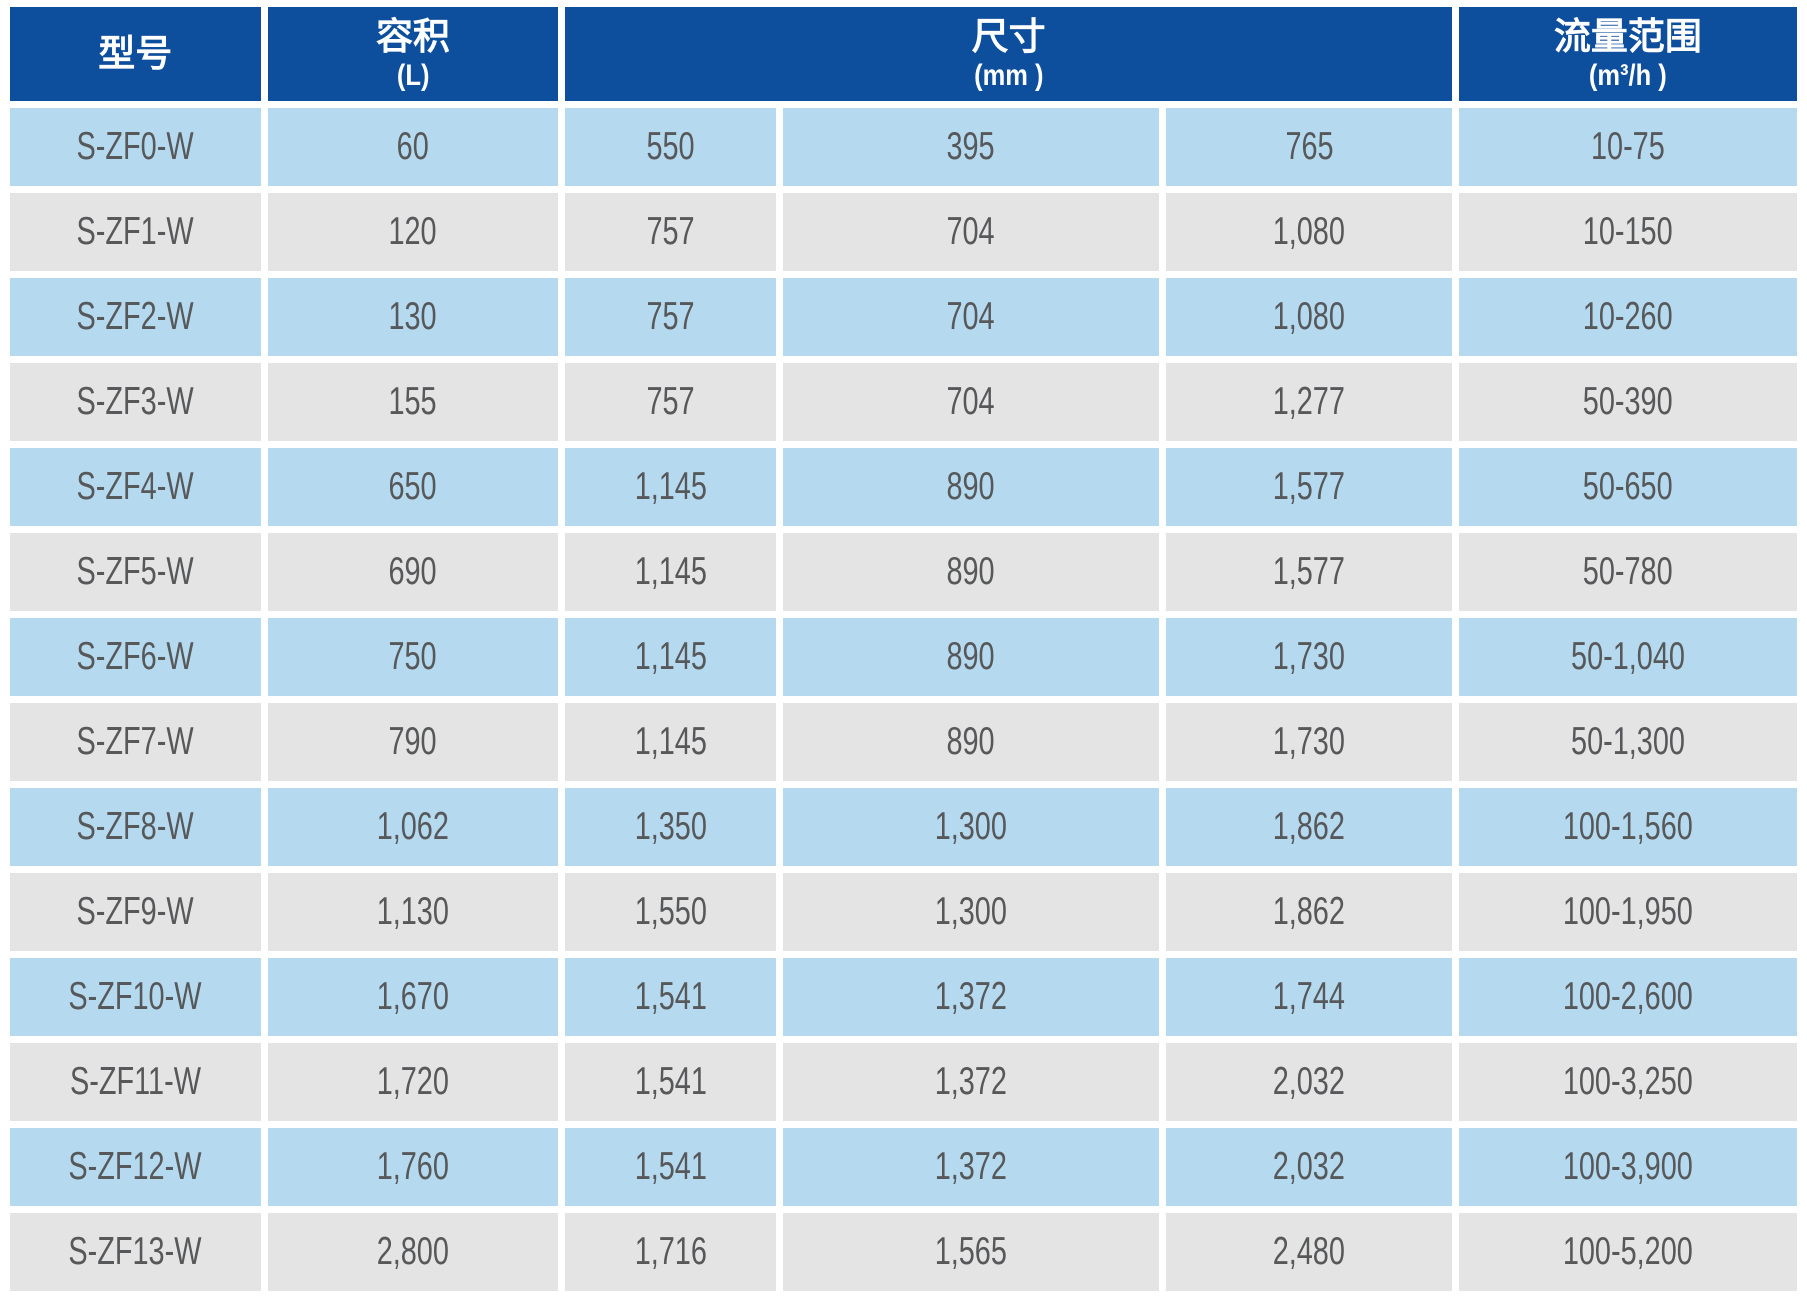  What do you see at coordinates (1627, 1166) in the screenshot?
I see `cell-flow-text: 100-3,900` at bounding box center [1627, 1166].